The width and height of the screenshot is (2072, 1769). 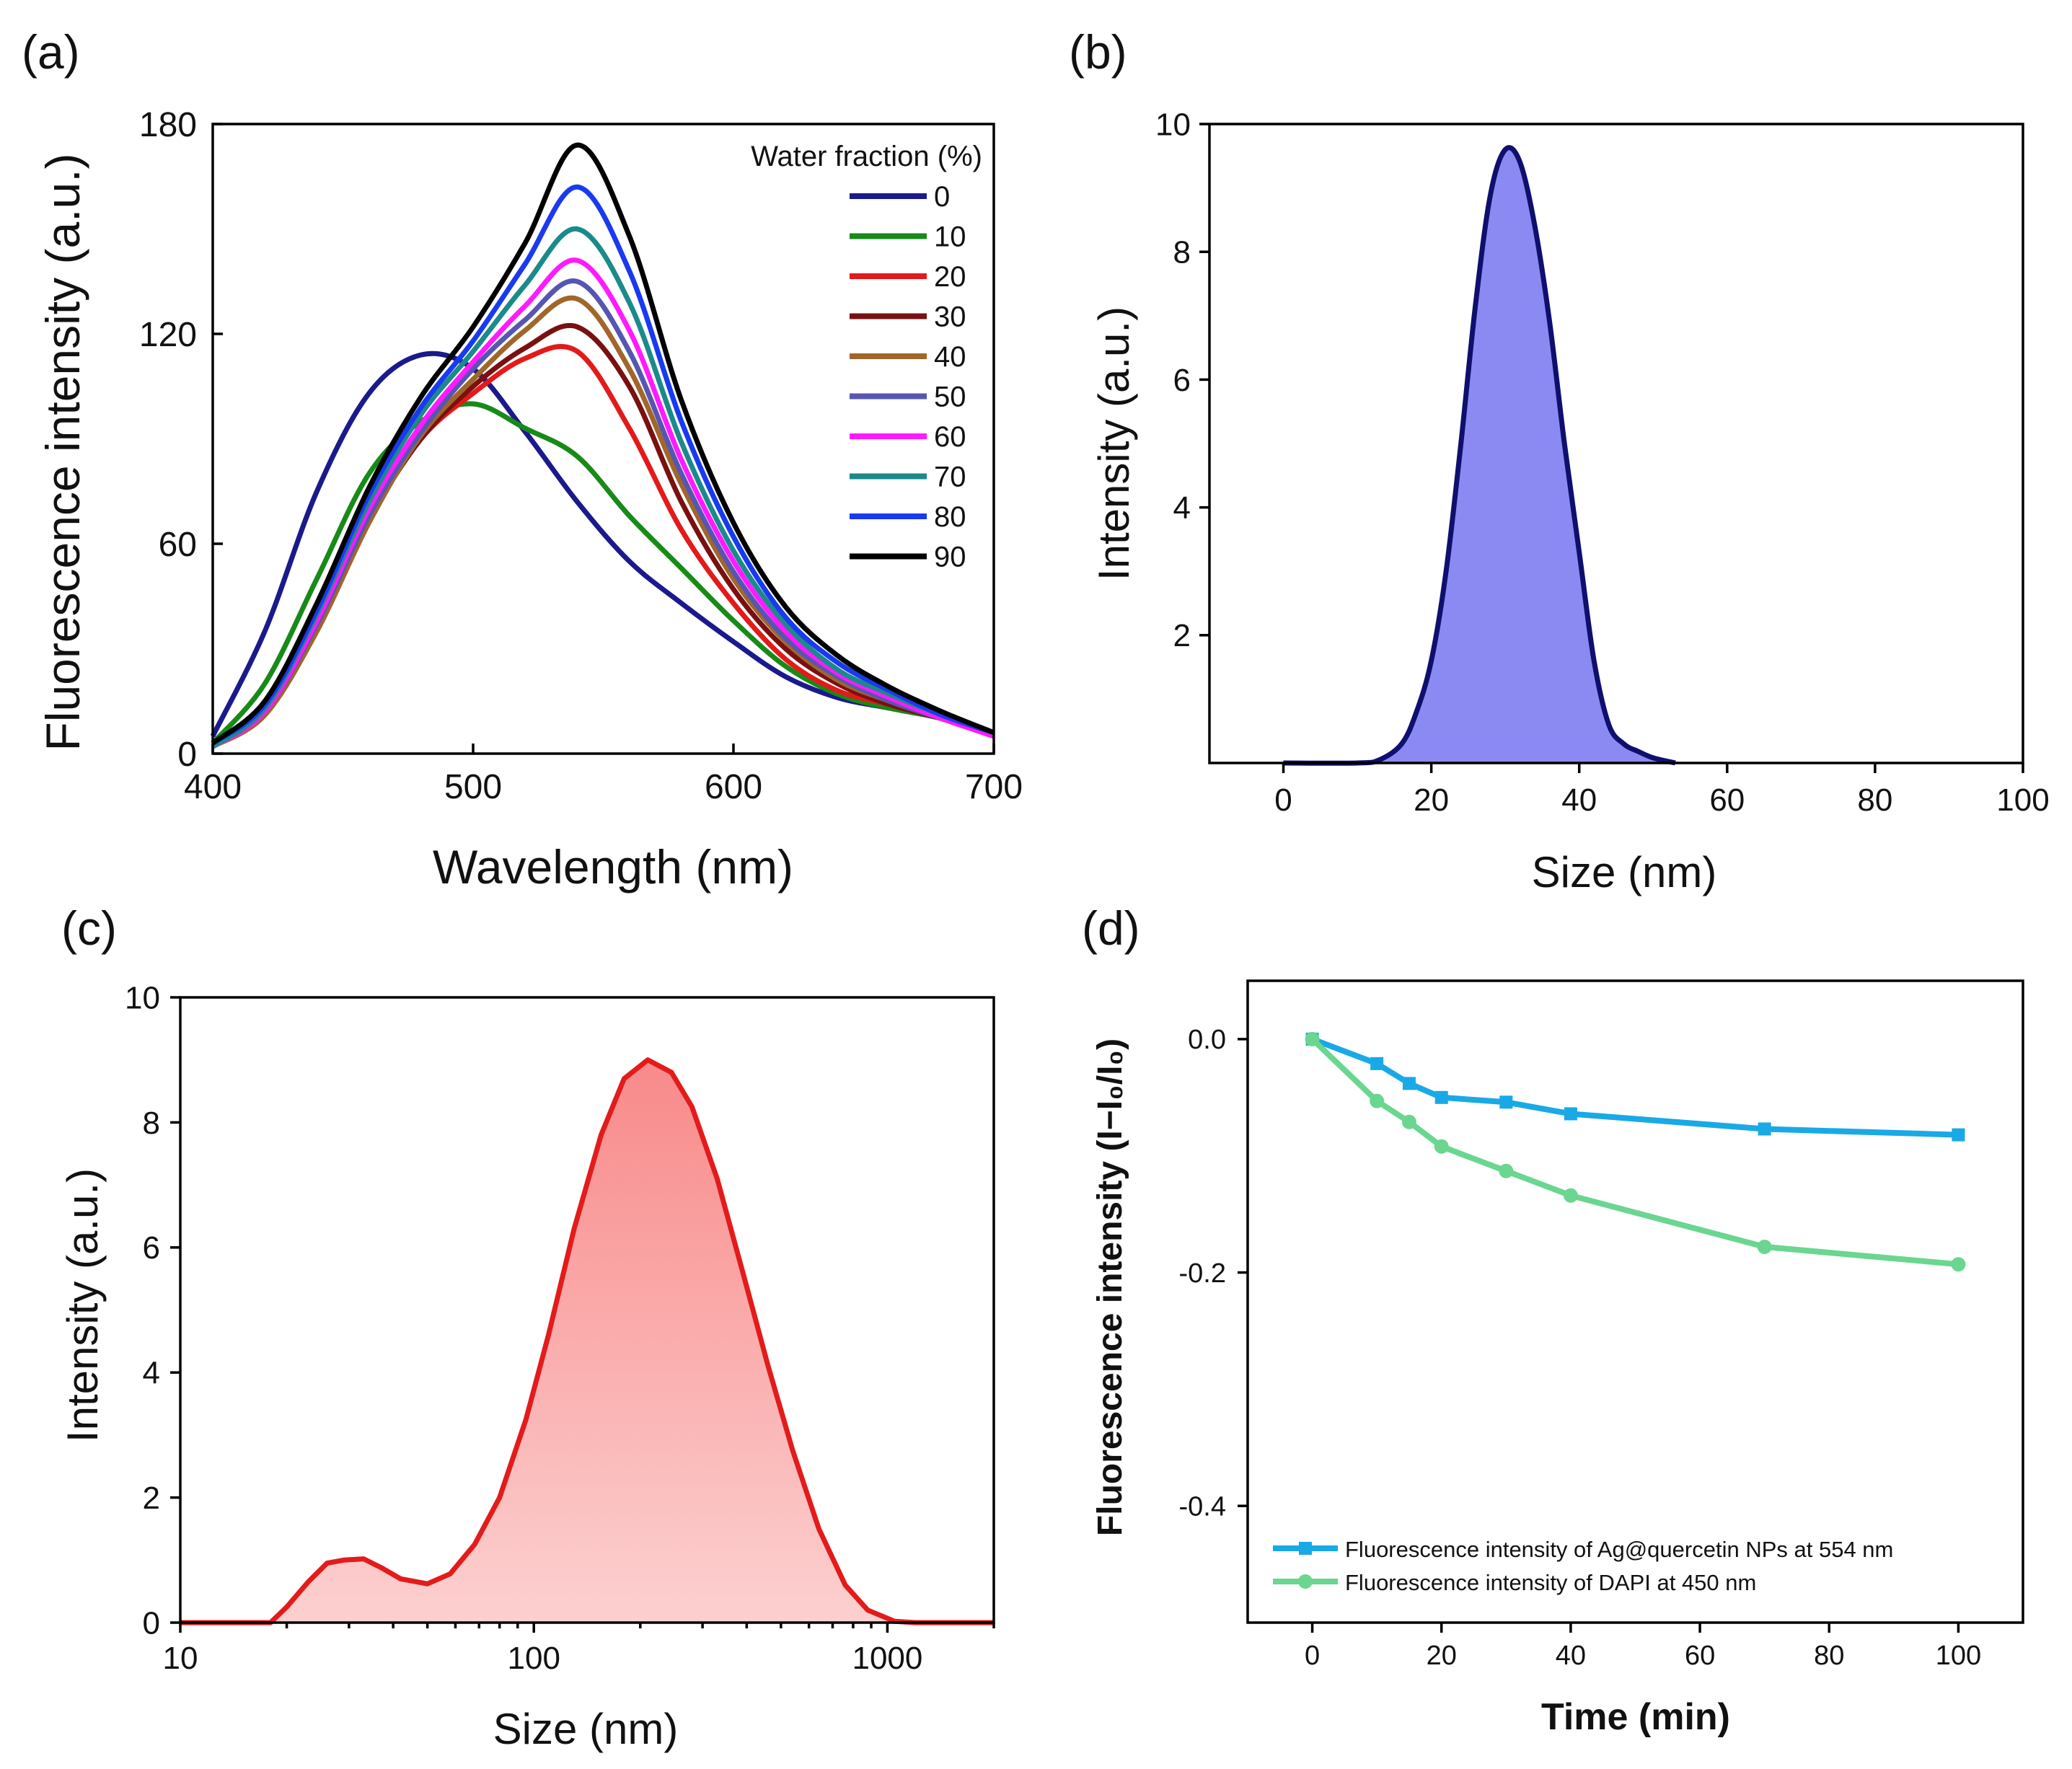 What do you see at coordinates (1111, 928) in the screenshot?
I see `panel-label-d: (d)` at bounding box center [1111, 928].